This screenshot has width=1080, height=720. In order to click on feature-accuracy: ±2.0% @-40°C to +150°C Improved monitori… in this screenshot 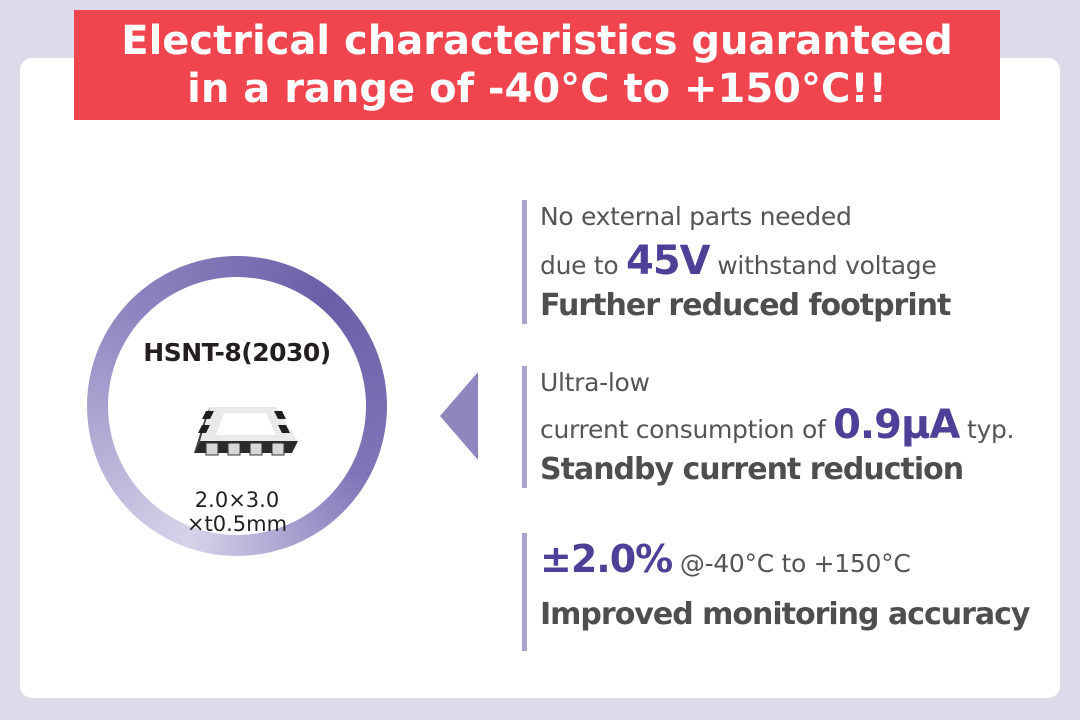, I will do `click(801, 592)`.